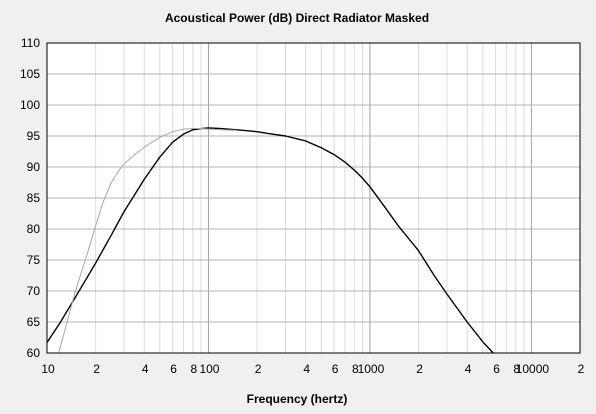 This screenshot has width=596, height=414. What do you see at coordinates (34, 229) in the screenshot?
I see `y-tick-label: 80` at bounding box center [34, 229].